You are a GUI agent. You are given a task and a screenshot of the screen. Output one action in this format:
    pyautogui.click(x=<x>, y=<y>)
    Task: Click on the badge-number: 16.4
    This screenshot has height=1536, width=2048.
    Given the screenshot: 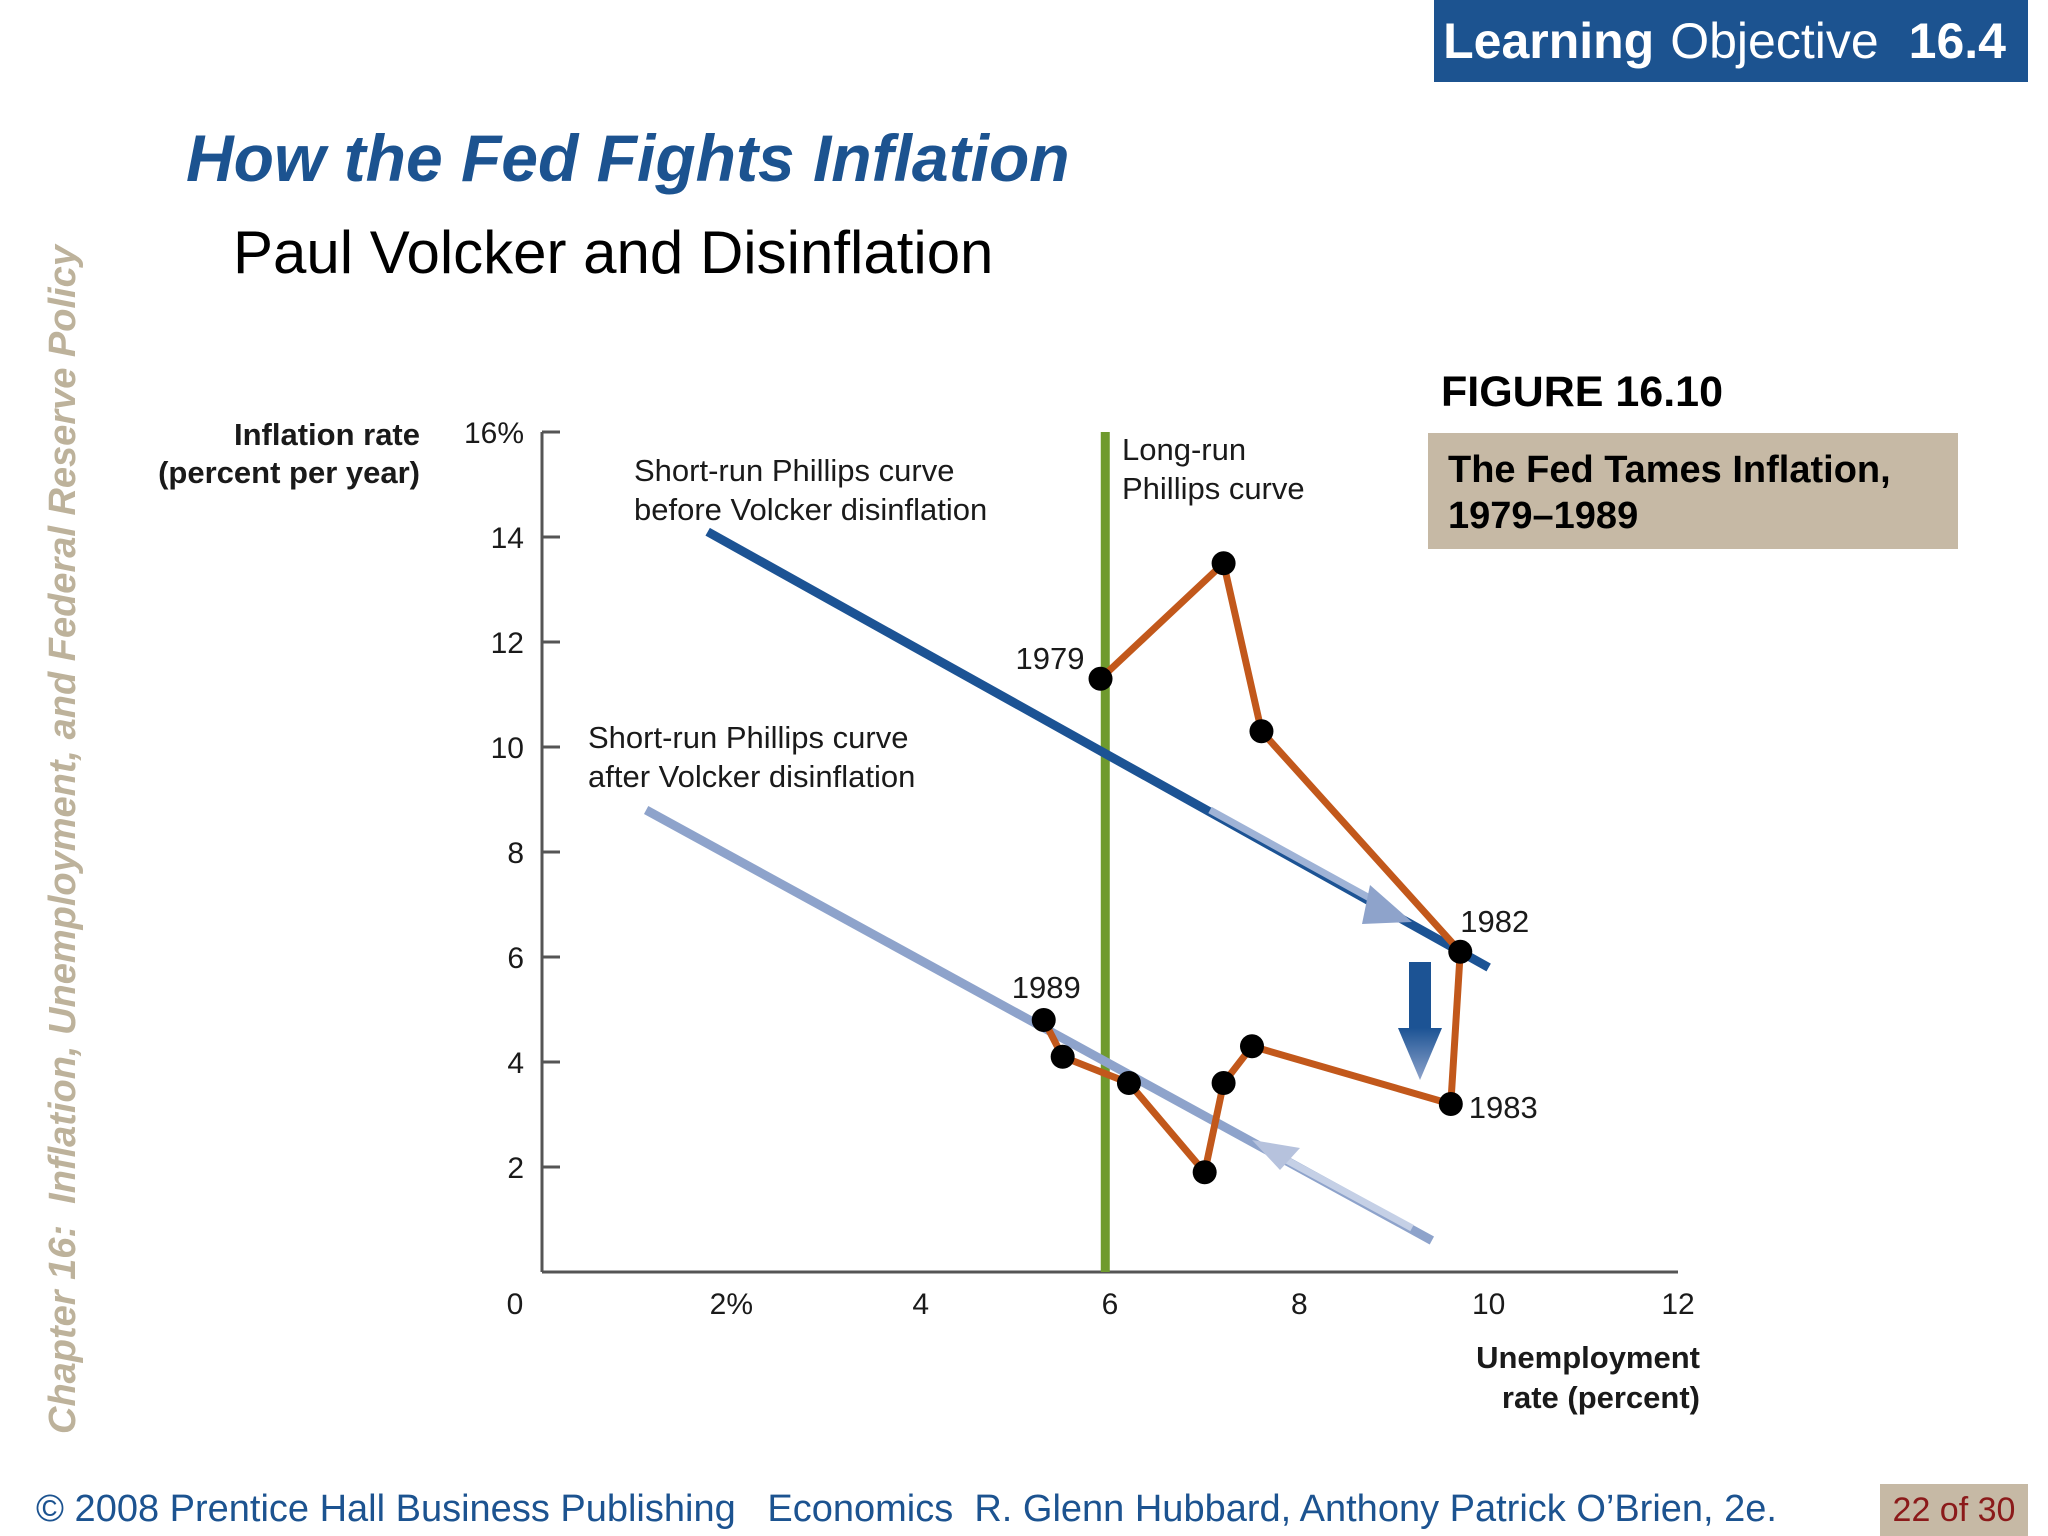 What is the action you would take?
    pyautogui.click(x=1957, y=41)
    